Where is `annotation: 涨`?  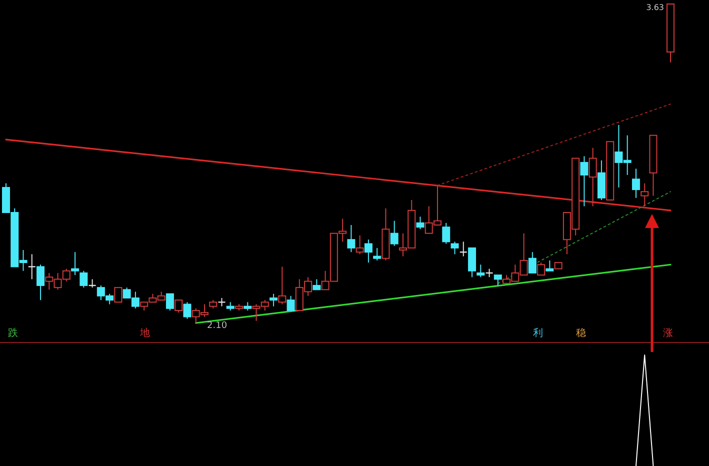 annotation: 涨 is located at coordinates (668, 333).